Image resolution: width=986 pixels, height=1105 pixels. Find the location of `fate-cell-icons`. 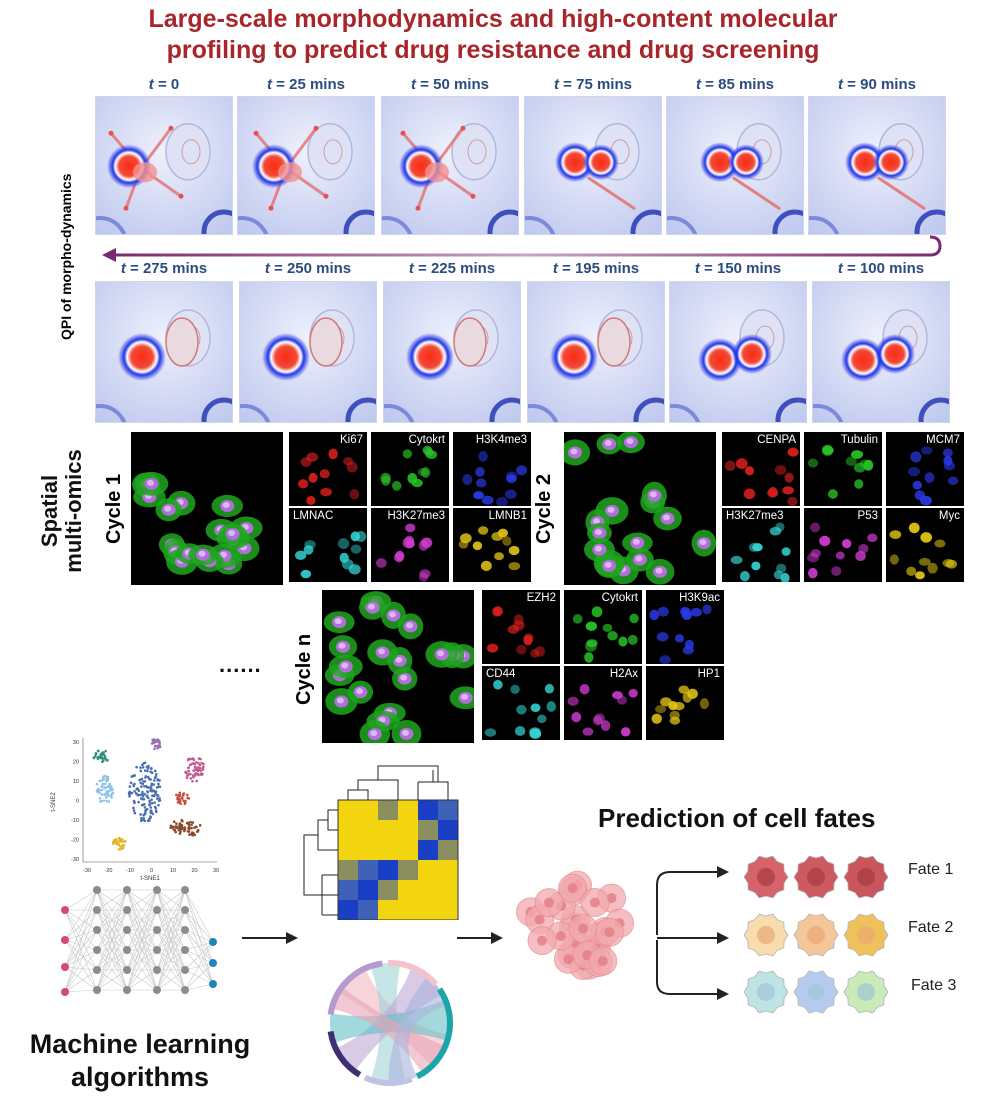

fate-cell-icons is located at coordinates (816, 934).